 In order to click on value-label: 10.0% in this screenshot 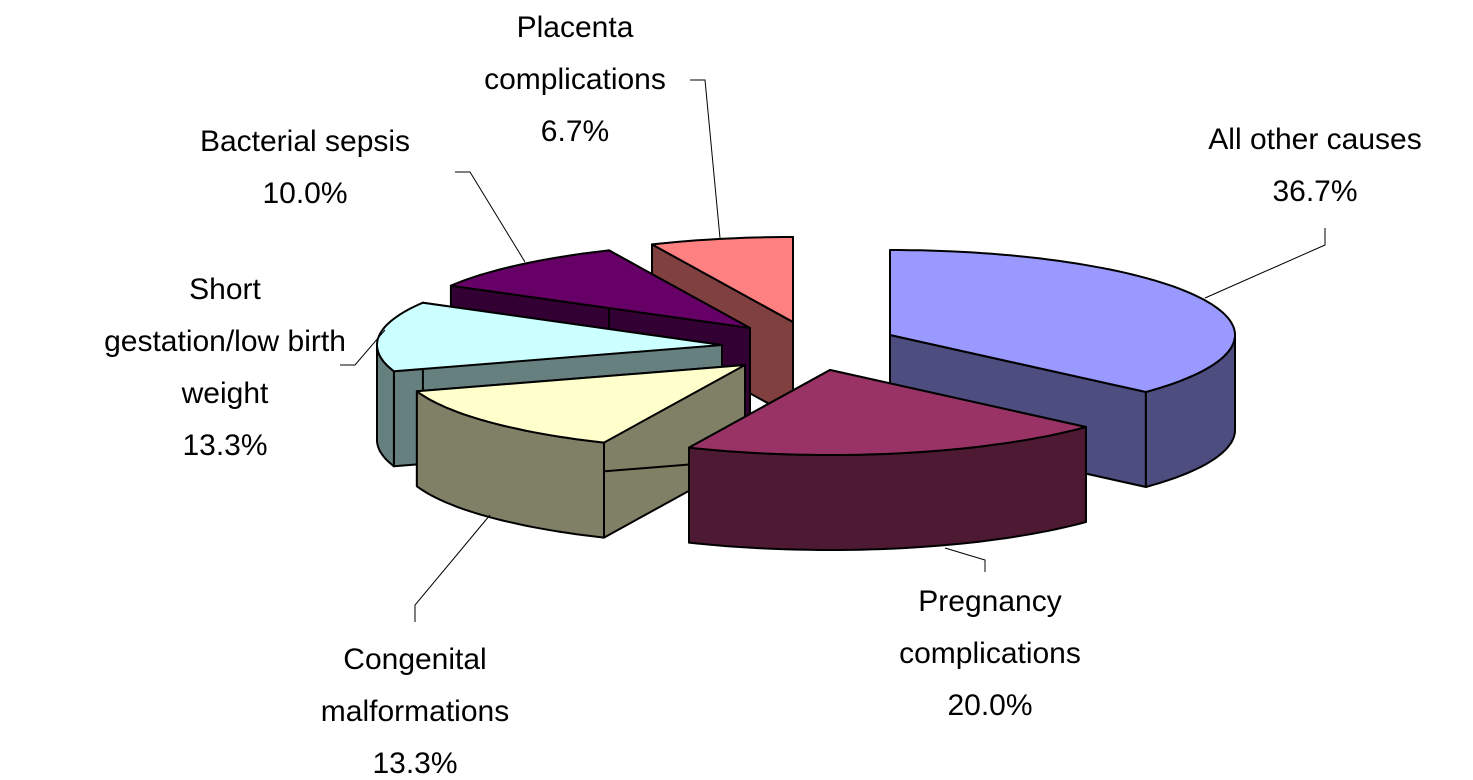, I will do `click(305, 193)`.